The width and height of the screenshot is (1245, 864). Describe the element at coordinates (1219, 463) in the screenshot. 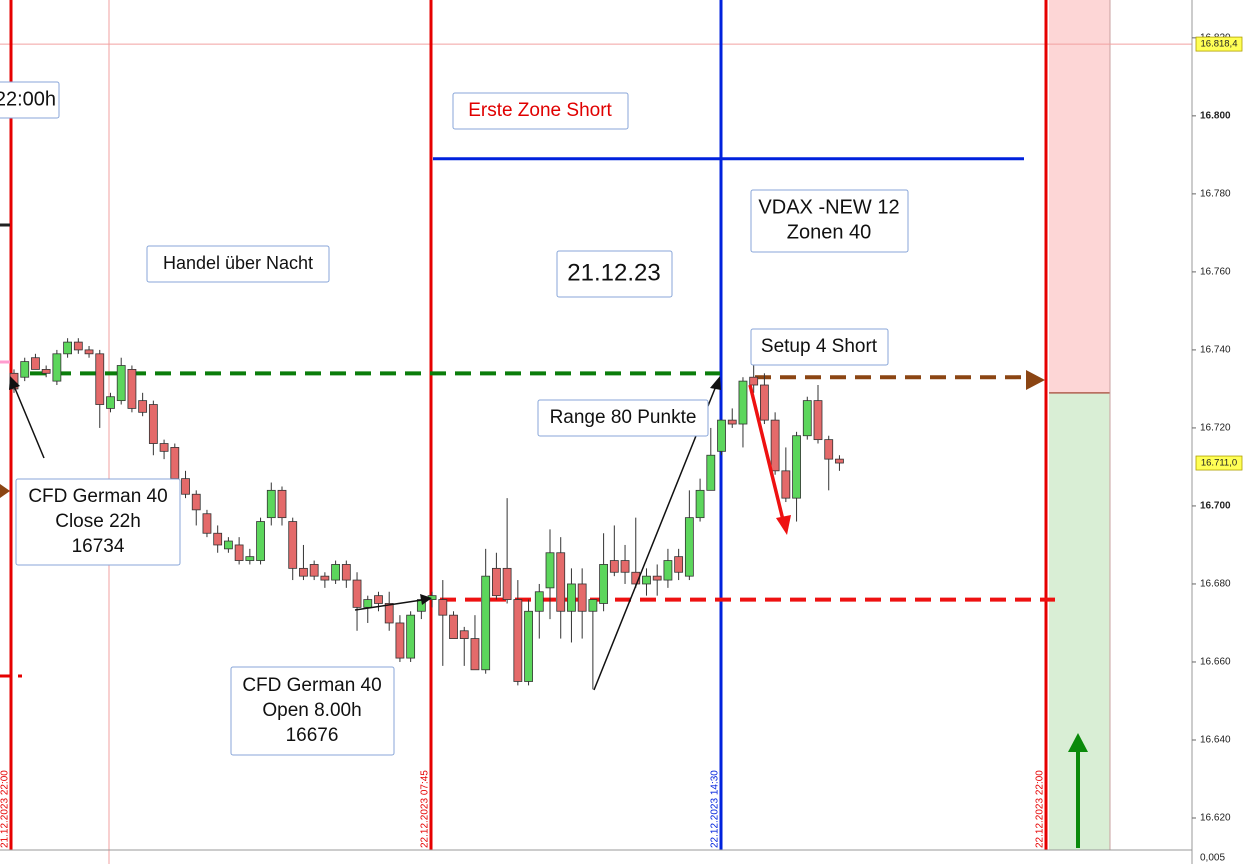

I see `price-marker` at that location.